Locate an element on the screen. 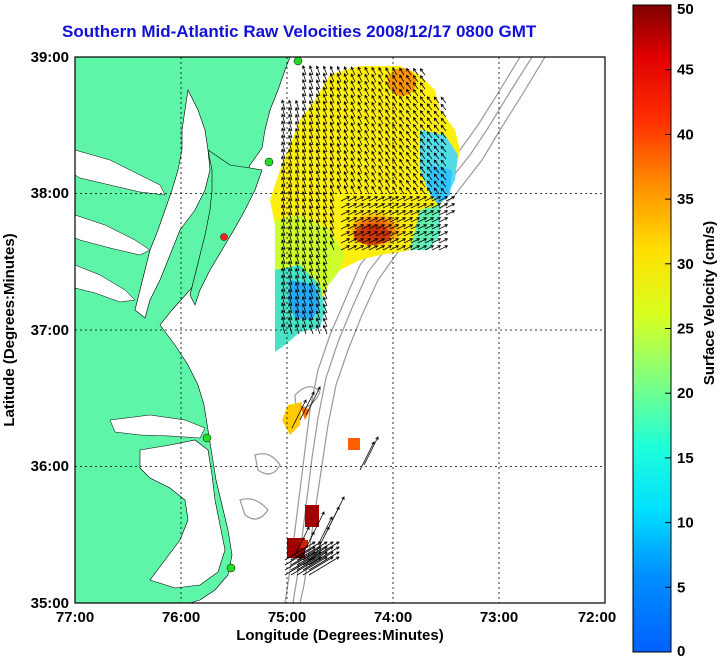 The height and width of the screenshot is (659, 724). y-axis-label: Latitude (Degrees:Minutes) is located at coordinates (9, 329).